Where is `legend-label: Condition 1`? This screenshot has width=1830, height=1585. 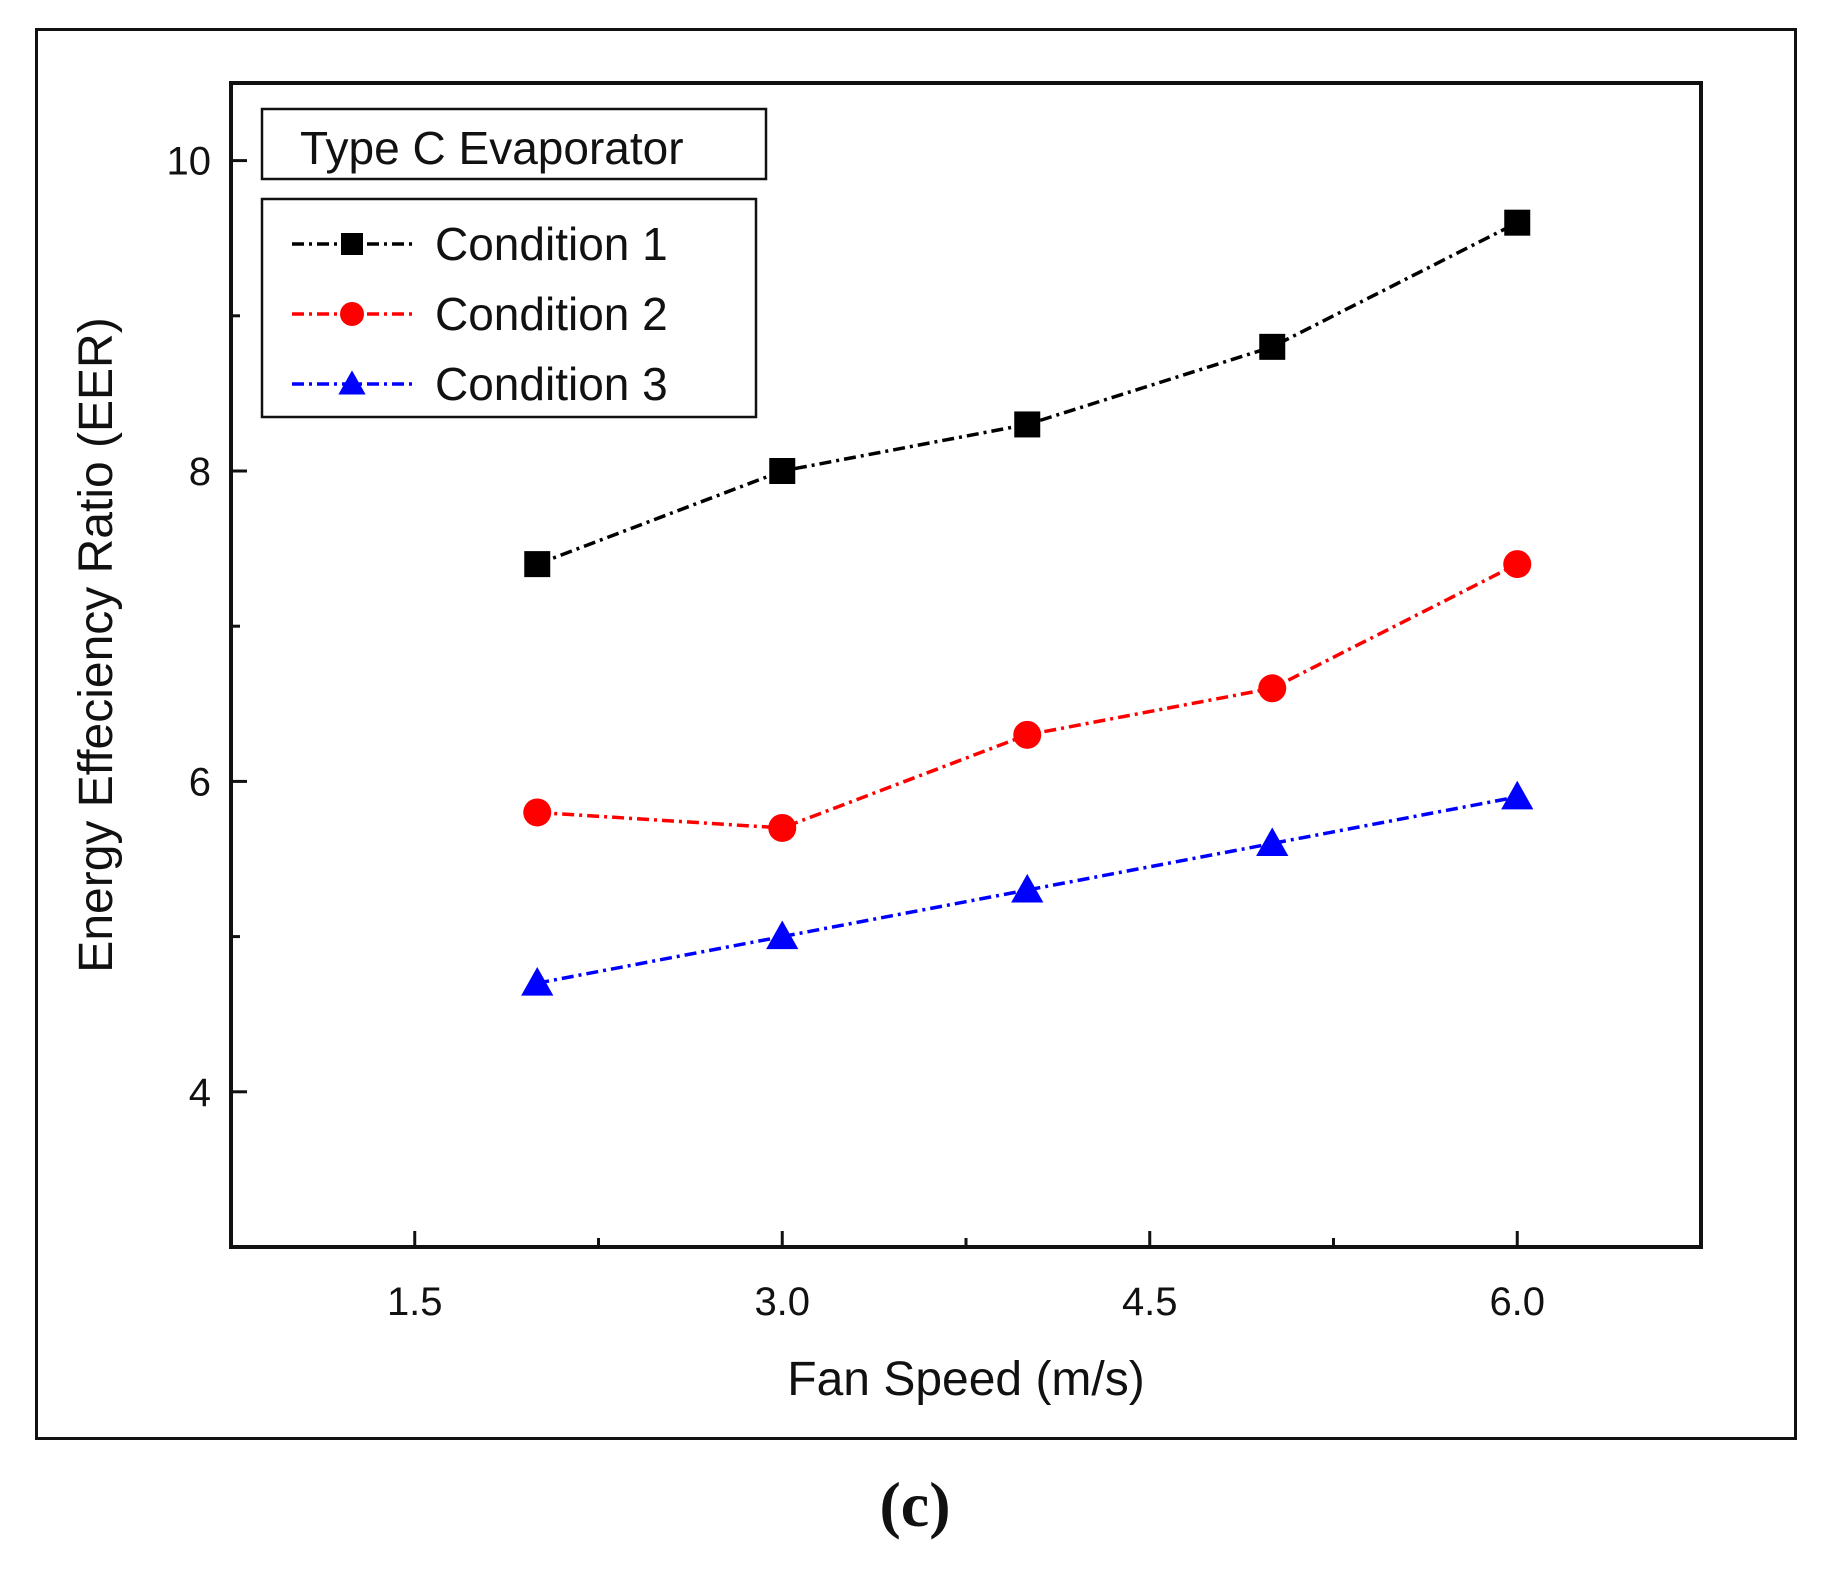
legend-label: Condition 1 is located at coordinates (551, 244).